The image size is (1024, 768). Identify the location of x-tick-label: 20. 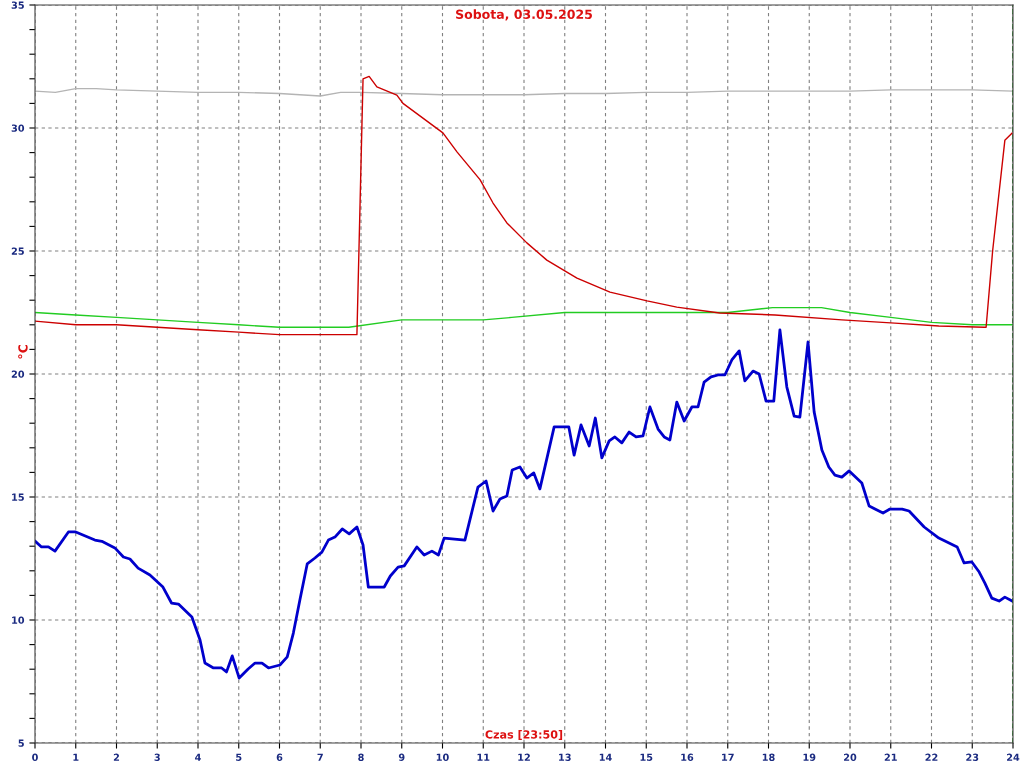
(850, 757).